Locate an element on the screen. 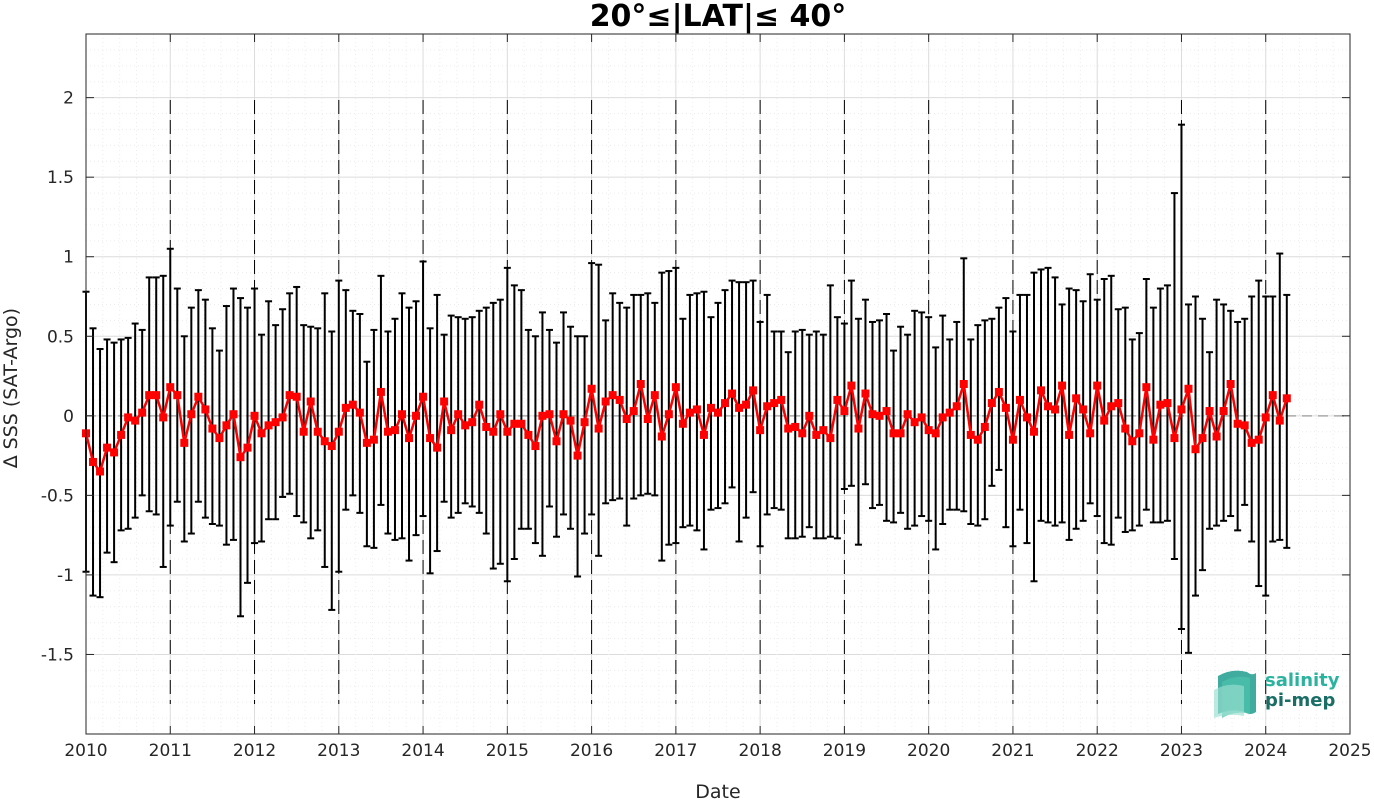  x-tick-label: 2022 is located at coordinates (1097, 751).